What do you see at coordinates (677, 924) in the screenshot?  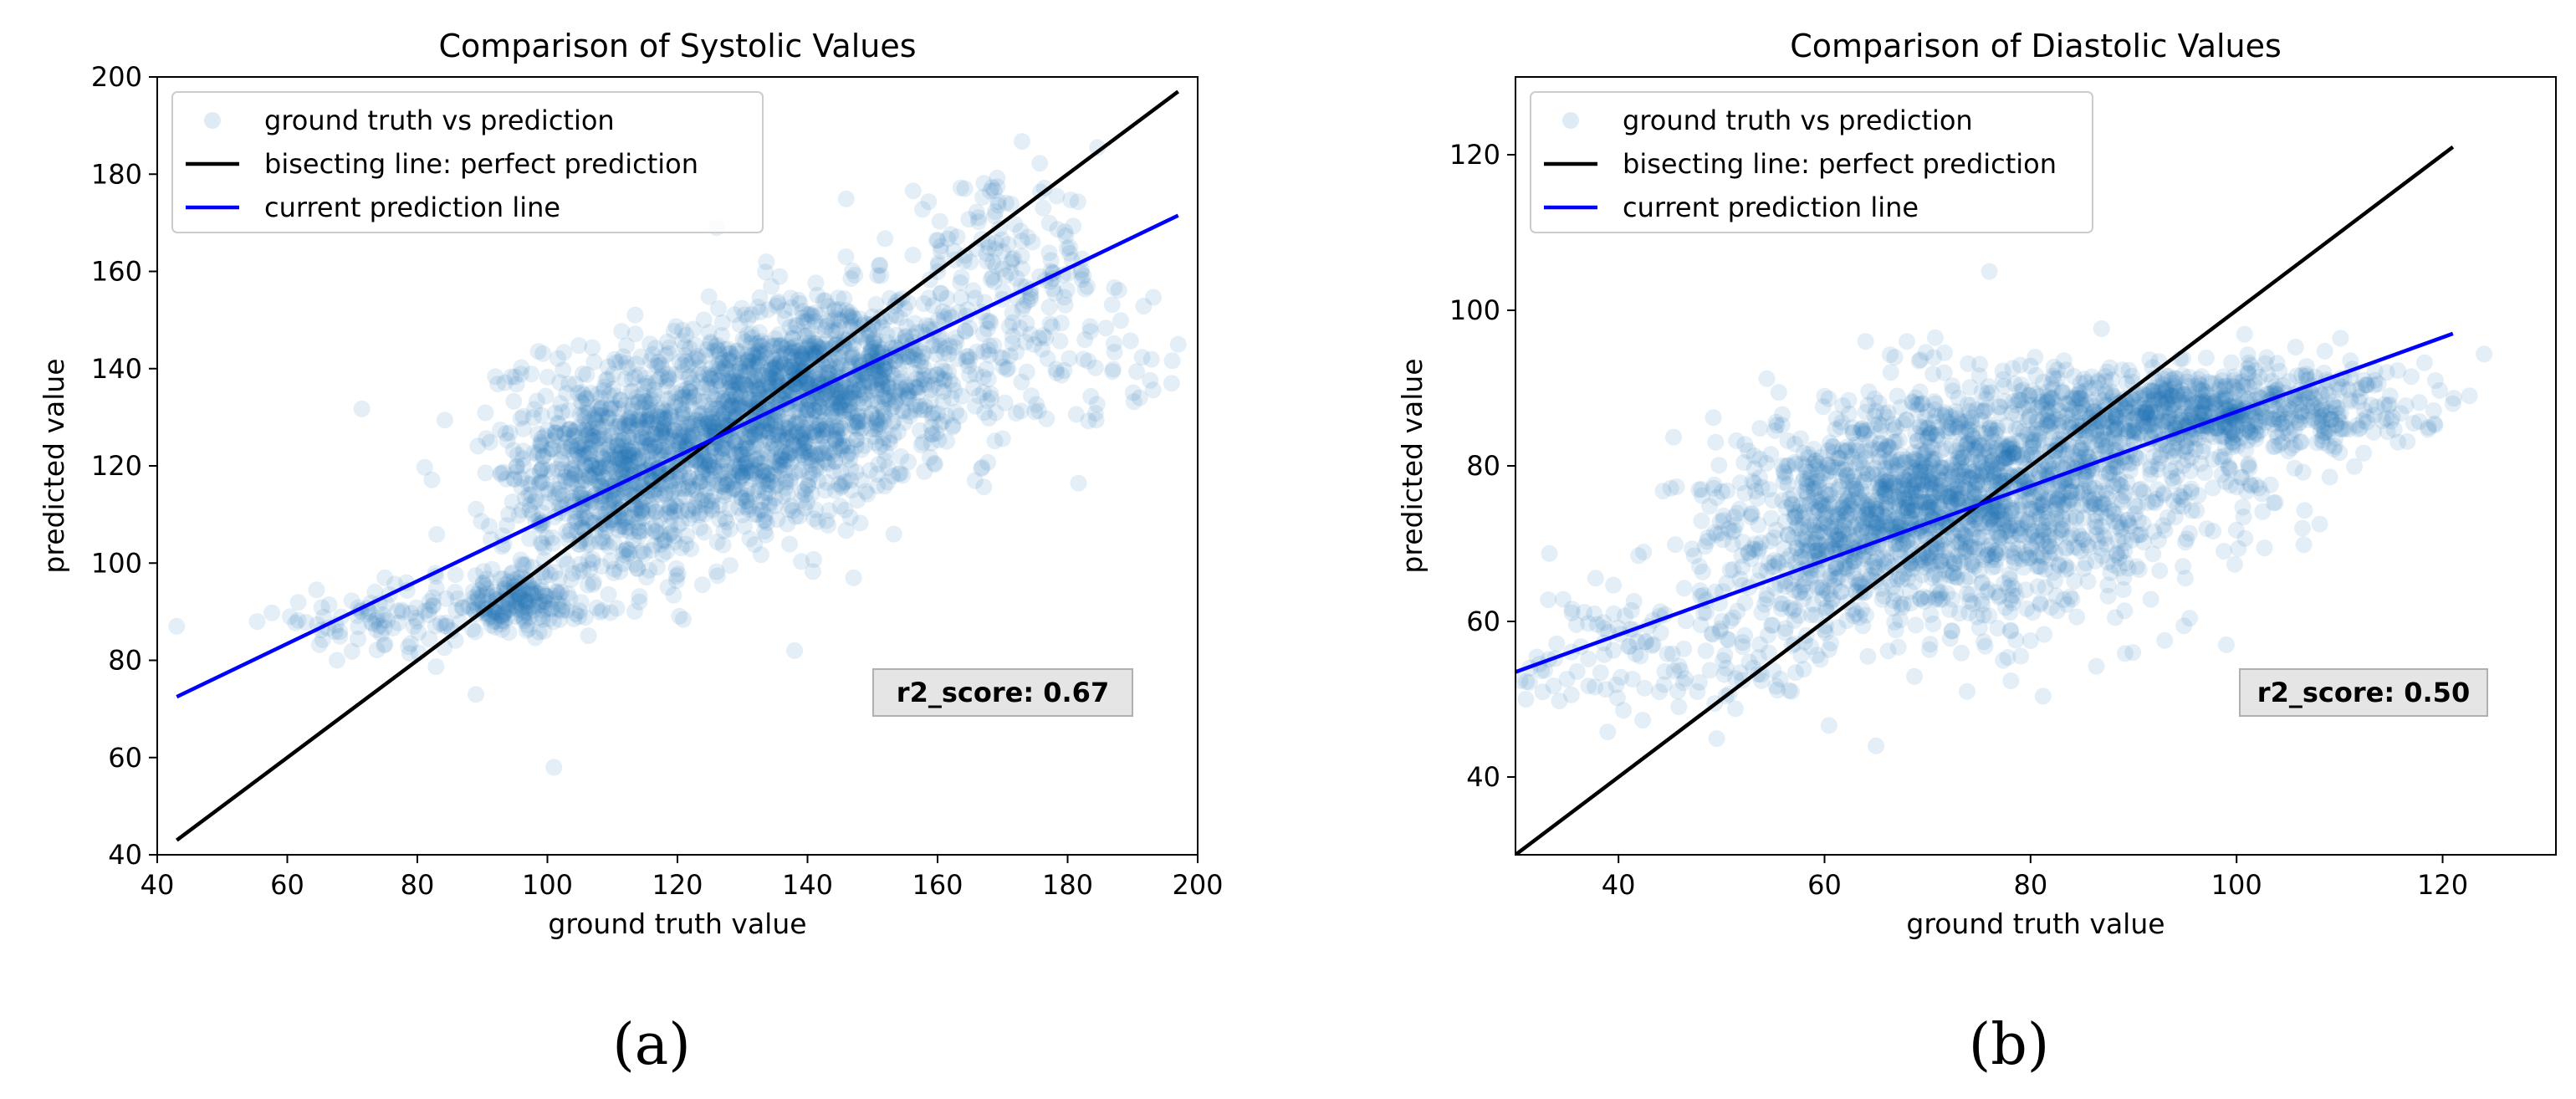 I see `x-axis-label: ground truth value` at bounding box center [677, 924].